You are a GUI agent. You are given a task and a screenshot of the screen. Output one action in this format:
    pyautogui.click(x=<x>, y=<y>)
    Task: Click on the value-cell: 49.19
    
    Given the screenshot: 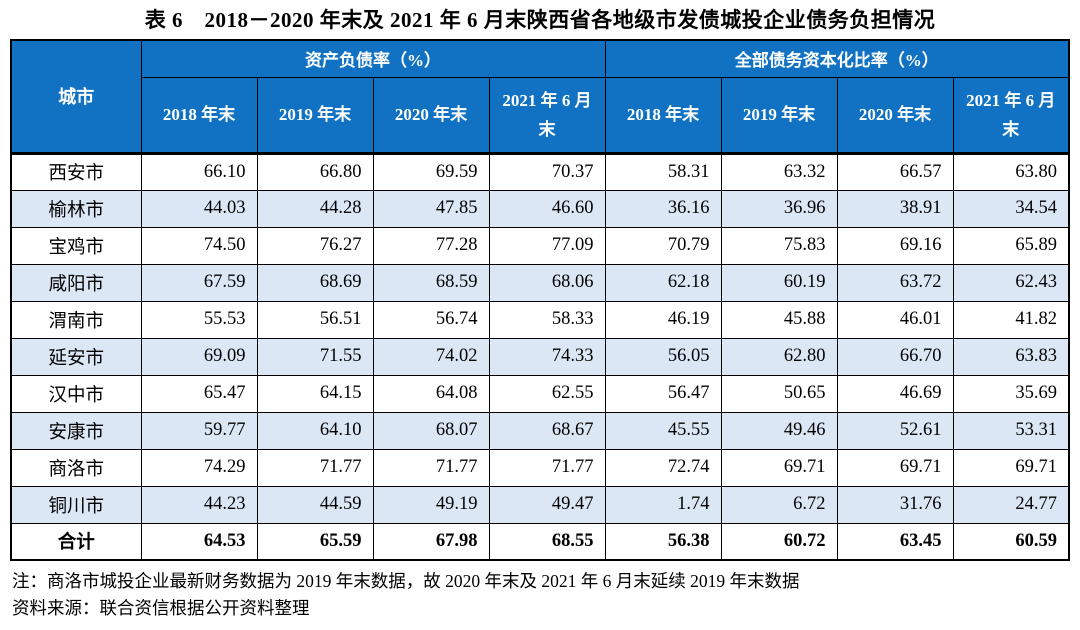 What is the action you would take?
    pyautogui.click(x=431, y=504)
    